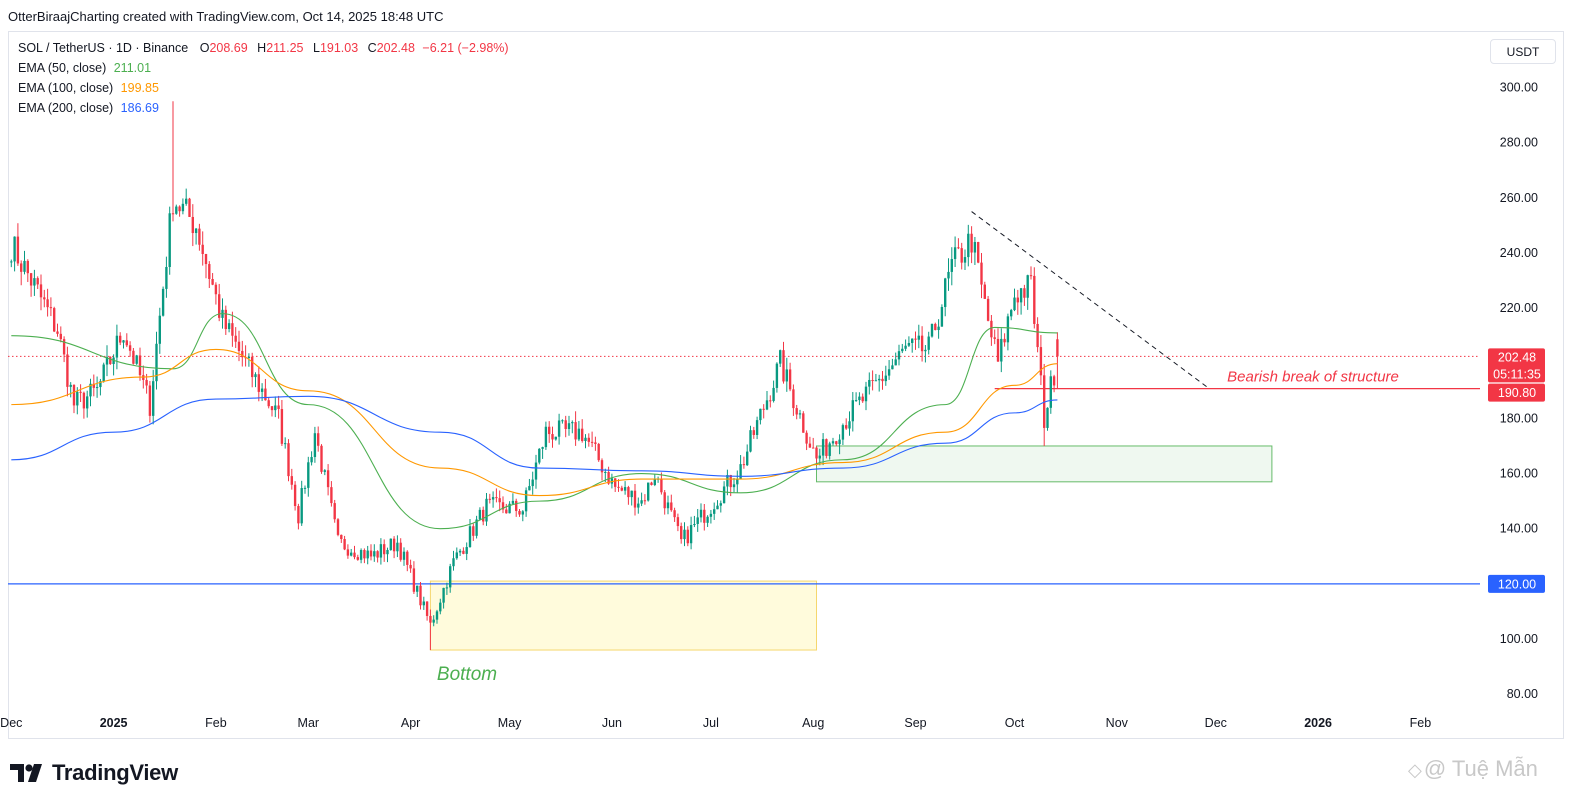  What do you see at coordinates (94, 773) in the screenshot?
I see `tradingview-logo: TradingView` at bounding box center [94, 773].